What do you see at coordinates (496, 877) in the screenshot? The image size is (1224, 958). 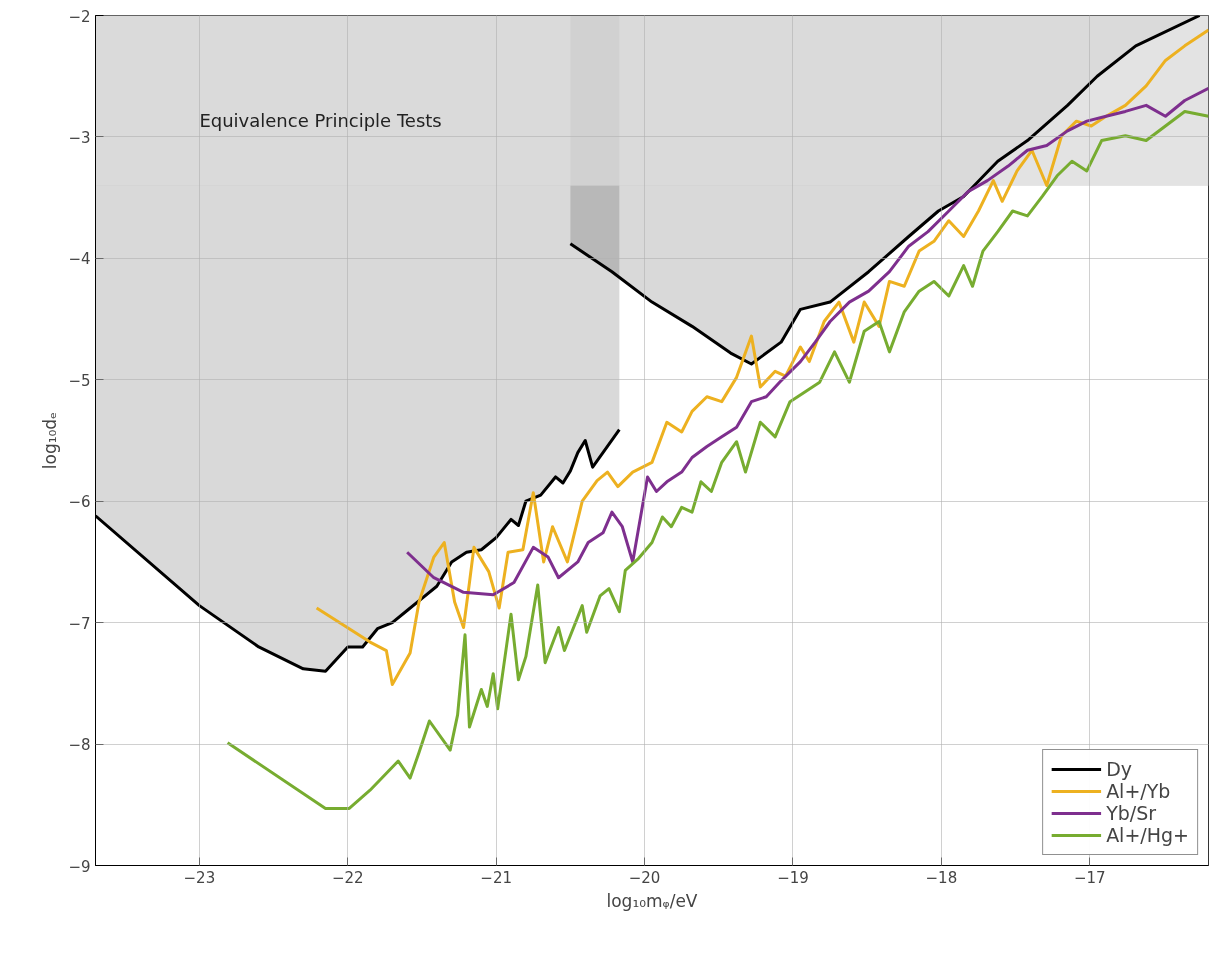 I see `x-tick-label: −21` at bounding box center [496, 877].